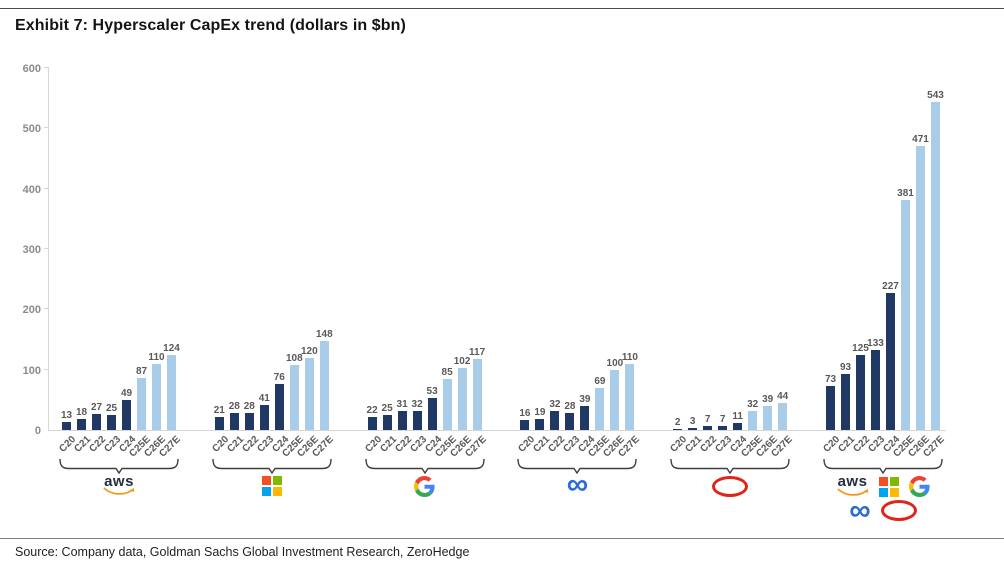 The image size is (1004, 568). I want to click on logo-group-google, so click(425, 486).